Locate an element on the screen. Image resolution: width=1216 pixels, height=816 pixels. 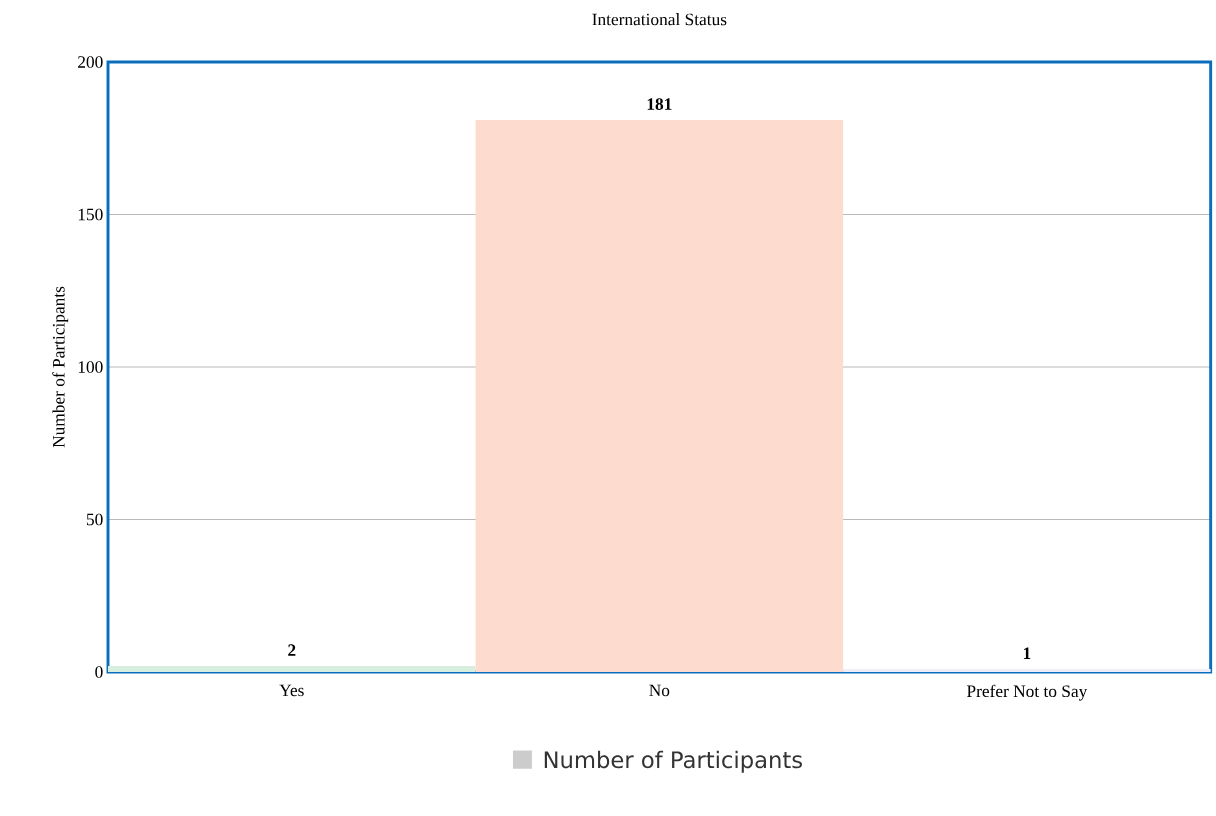
x-tick-label: Prefer Not to Say is located at coordinates (1027, 692).